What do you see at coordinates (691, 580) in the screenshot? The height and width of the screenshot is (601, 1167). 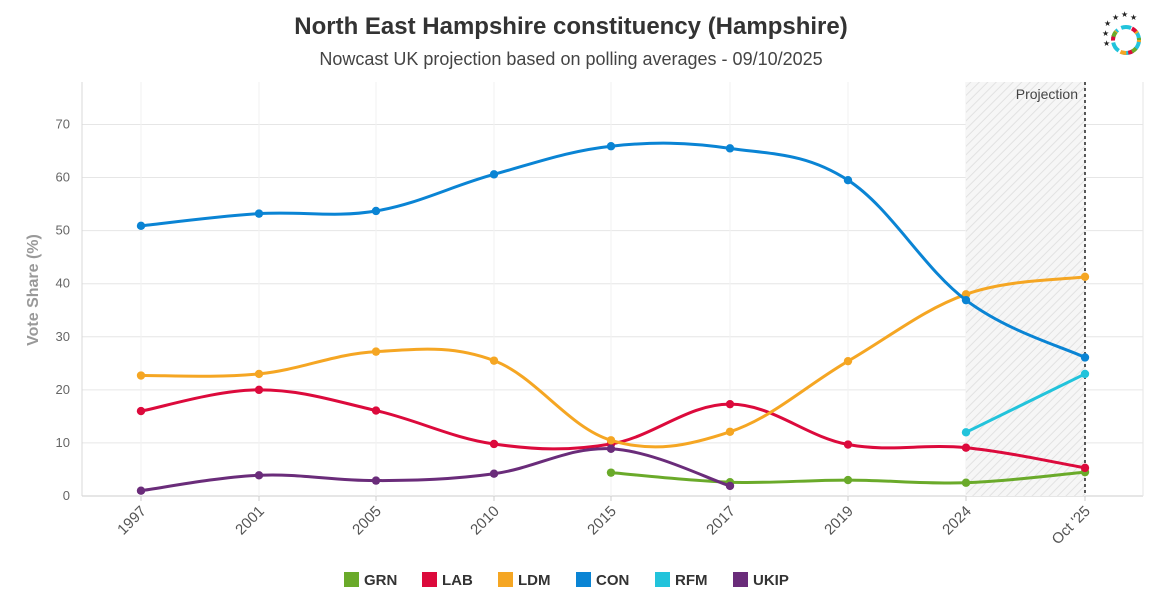 I see `legend-label: RFM` at bounding box center [691, 580].